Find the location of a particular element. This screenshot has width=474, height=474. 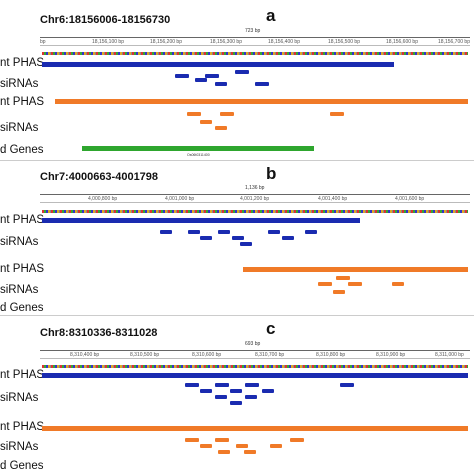

tick-label: 8,310,500 bp is located at coordinates (145, 355).